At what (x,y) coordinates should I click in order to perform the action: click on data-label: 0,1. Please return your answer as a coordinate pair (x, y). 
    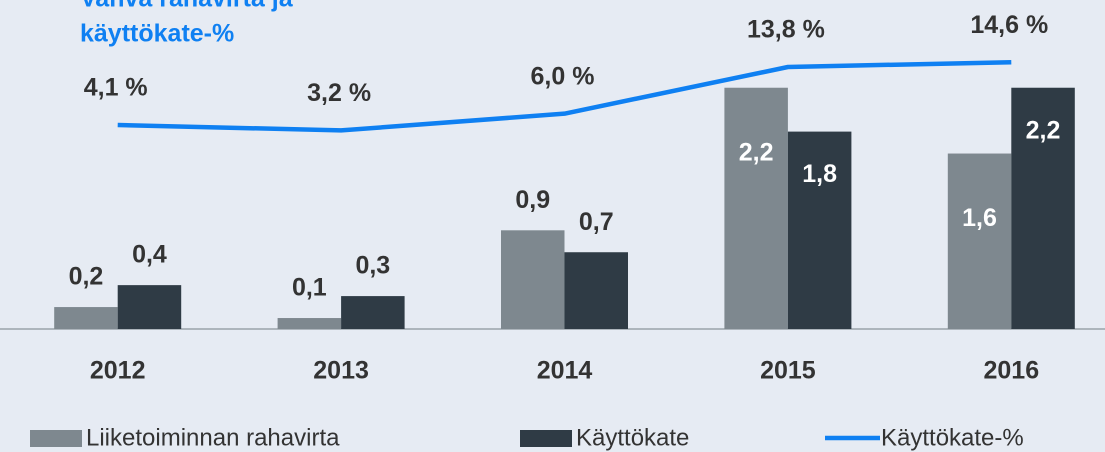
    Looking at the image, I should click on (309, 288).